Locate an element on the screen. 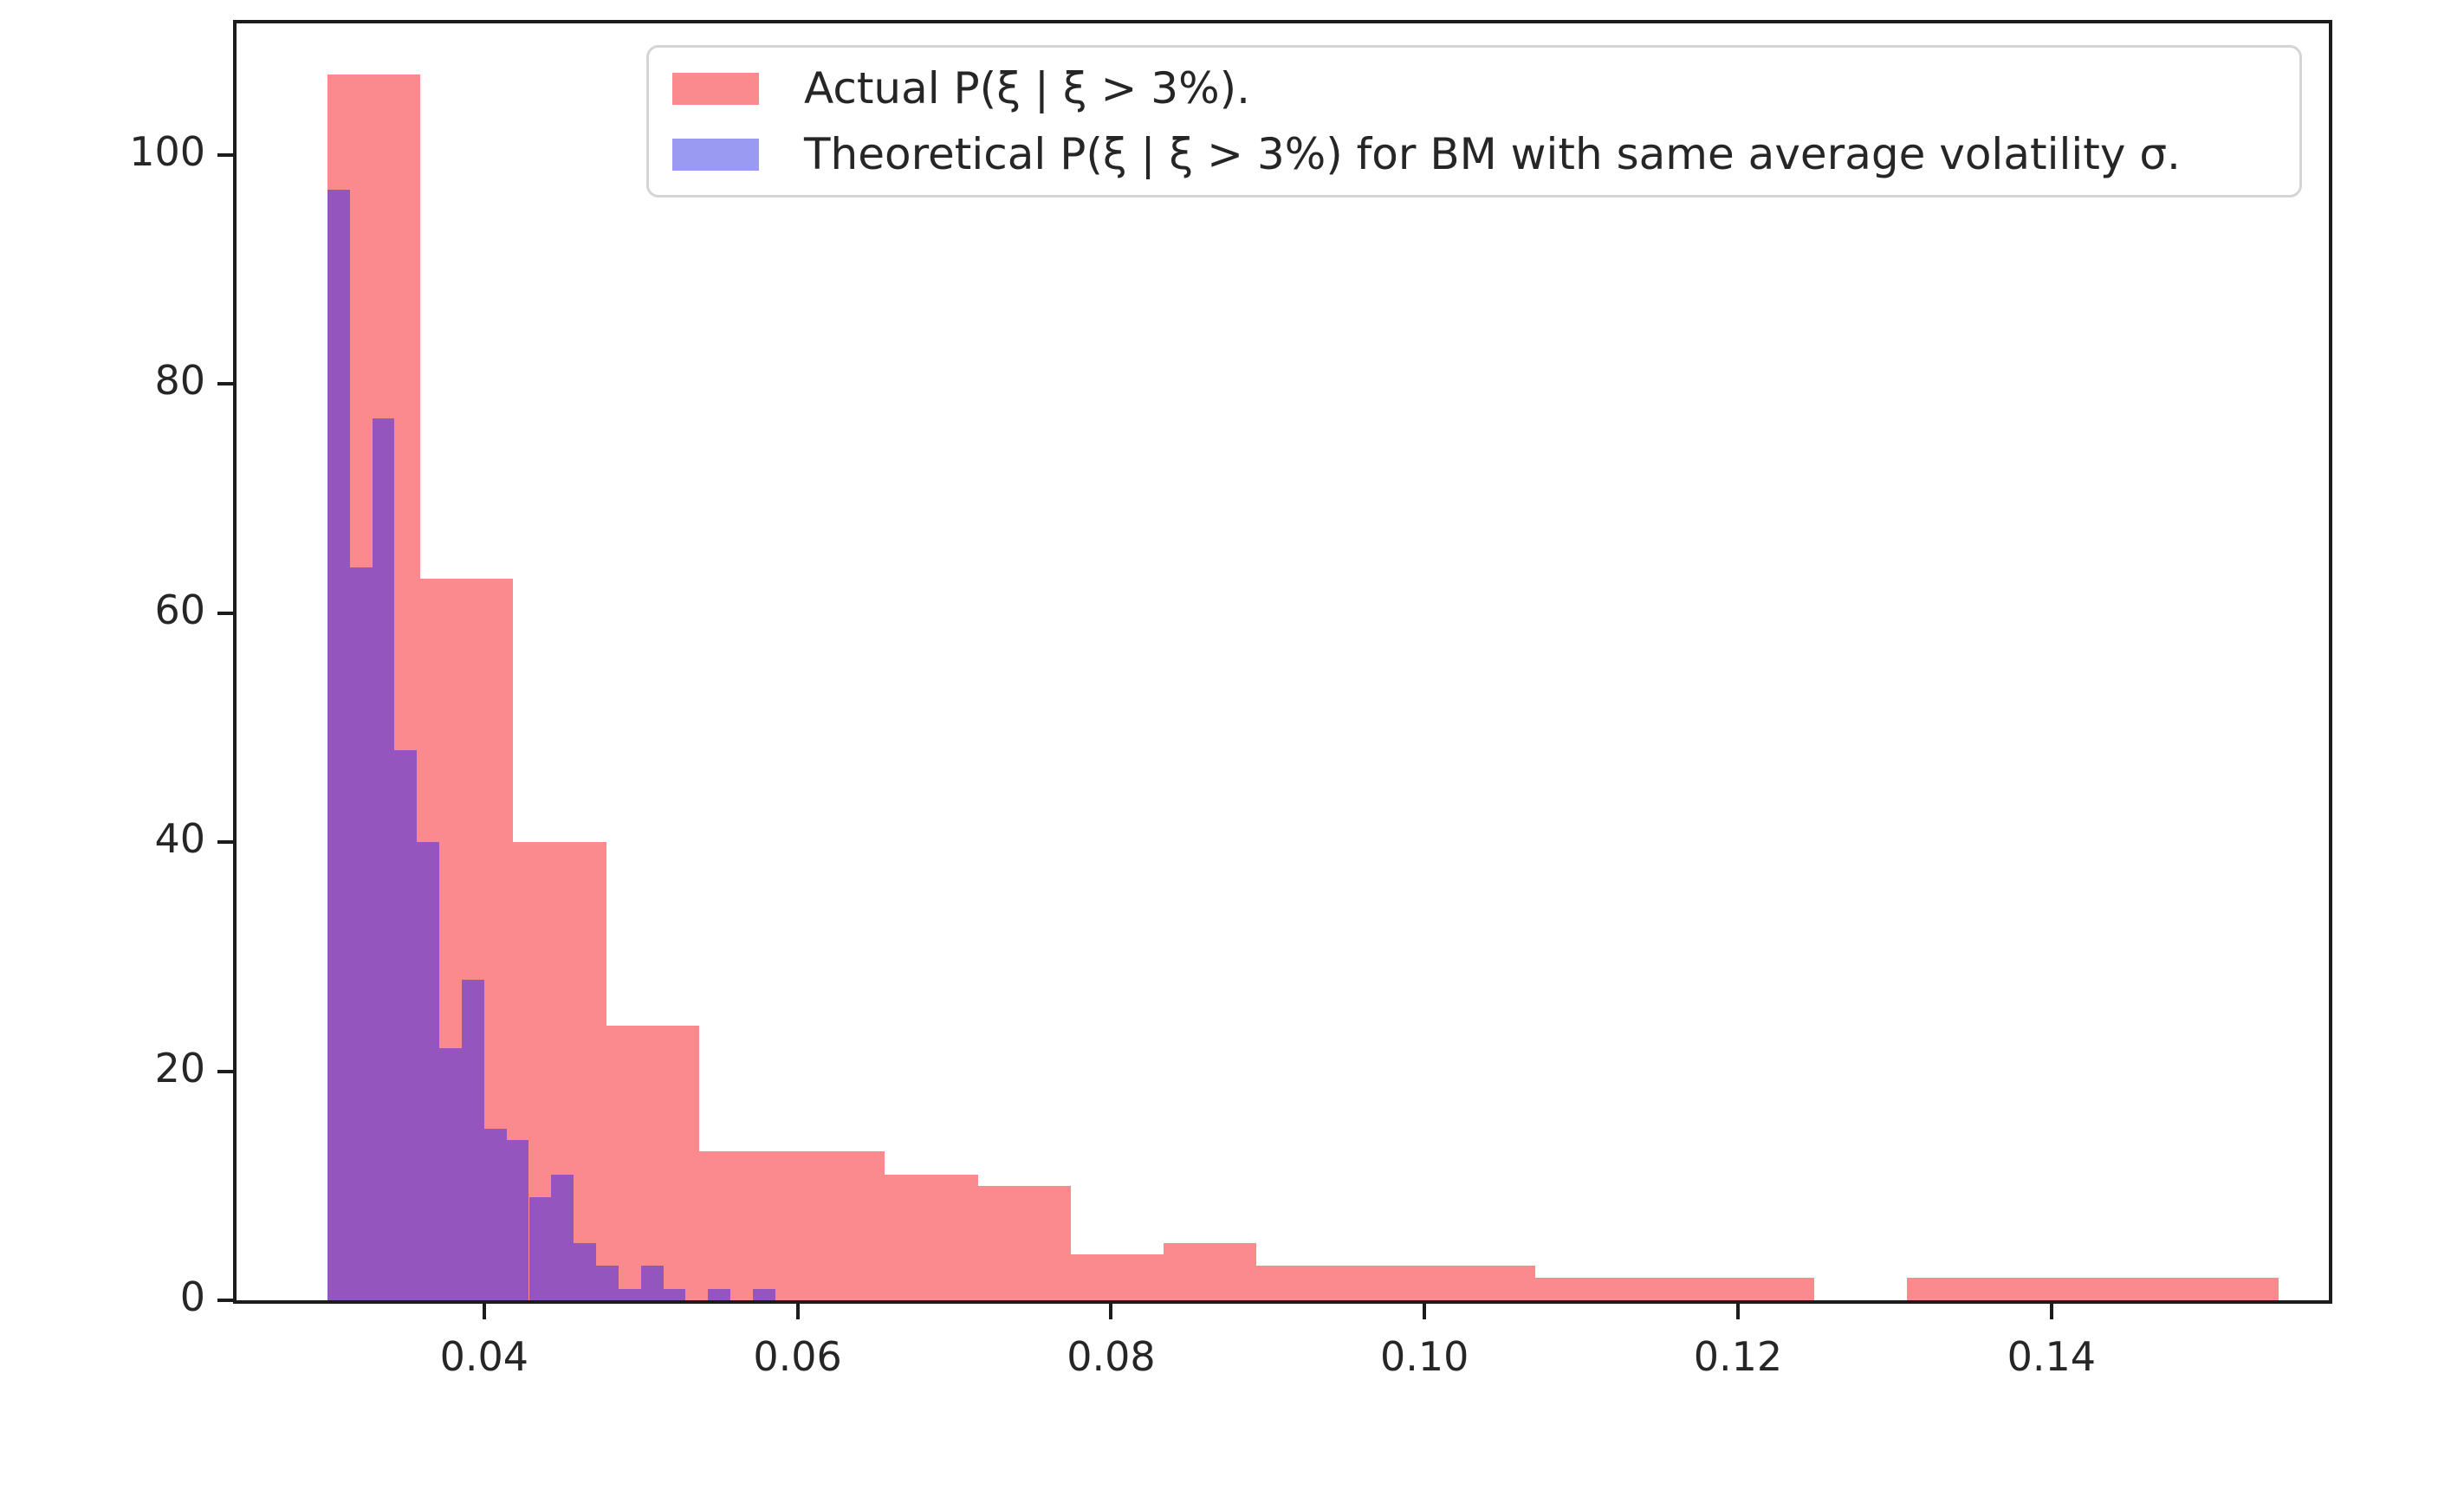  x-tick-label: 0.04 is located at coordinates (484, 1357).